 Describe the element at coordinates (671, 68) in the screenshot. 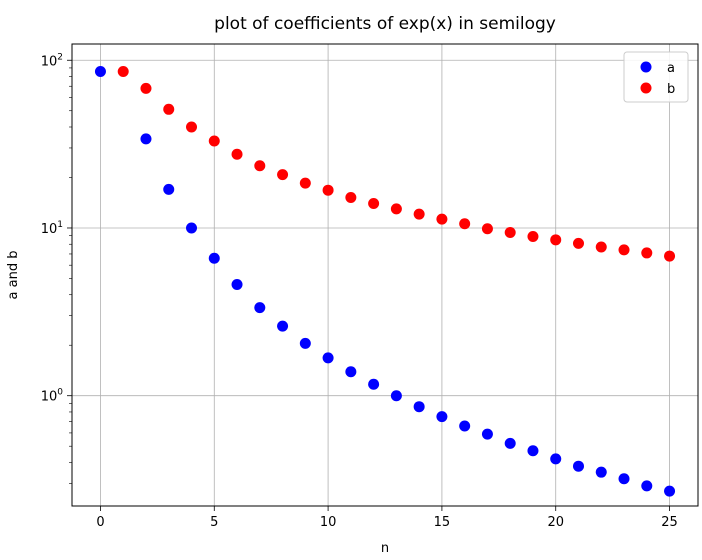

I see `legend-label-a: a` at that location.